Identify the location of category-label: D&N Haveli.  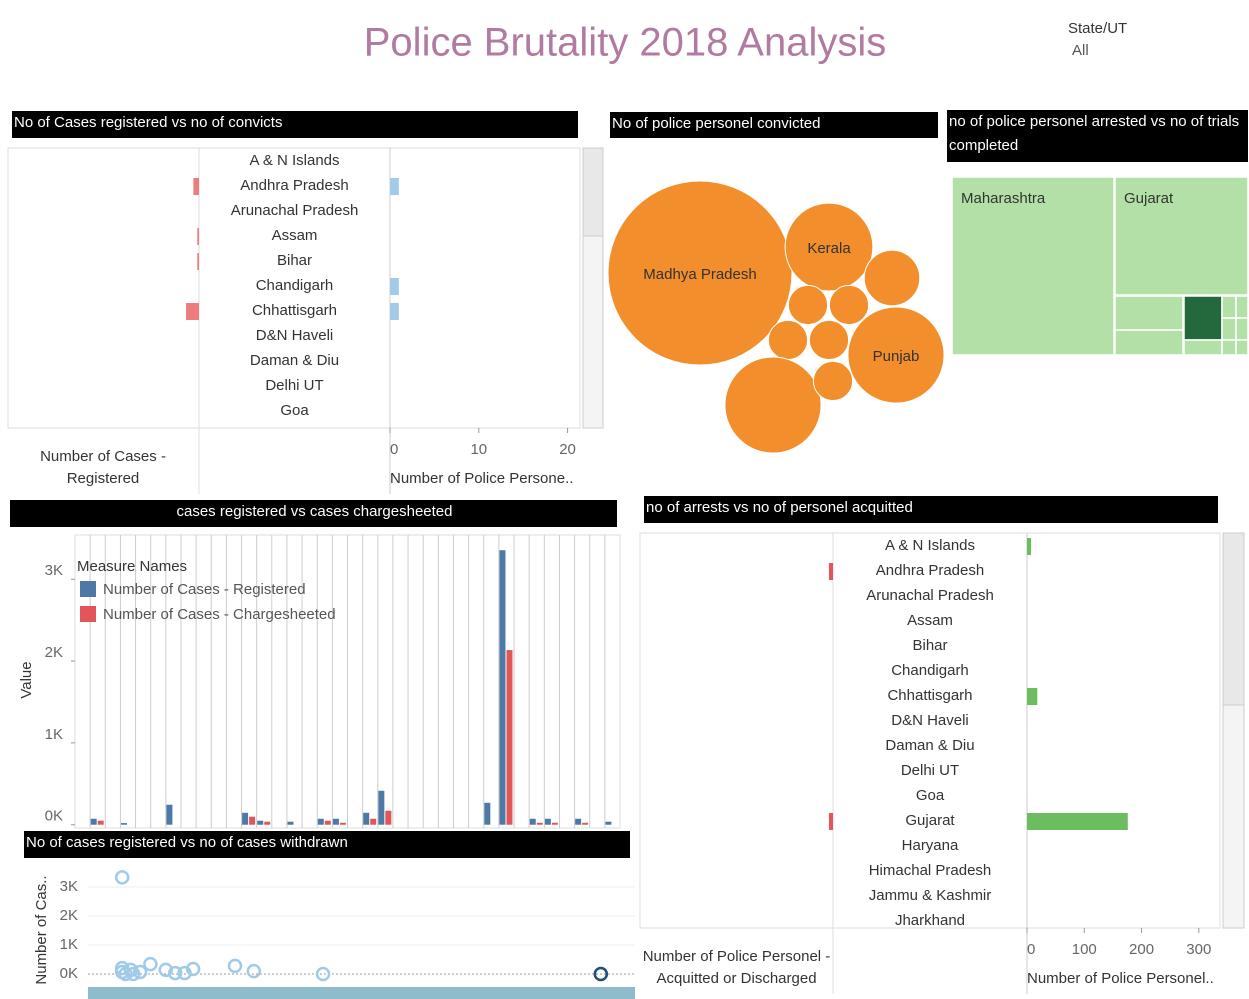
(930, 720).